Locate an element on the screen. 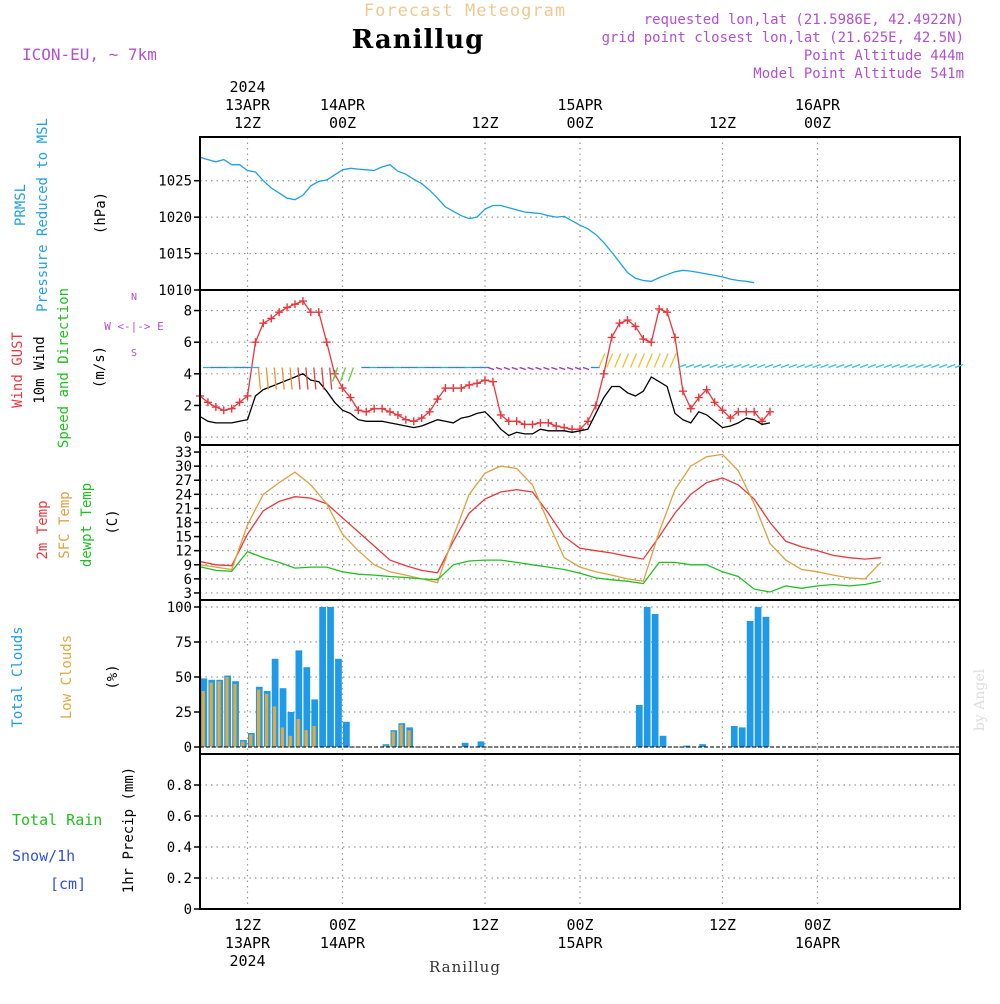 The image size is (1000, 1004). clouds-ytick-label: 25 is located at coordinates (183, 713).